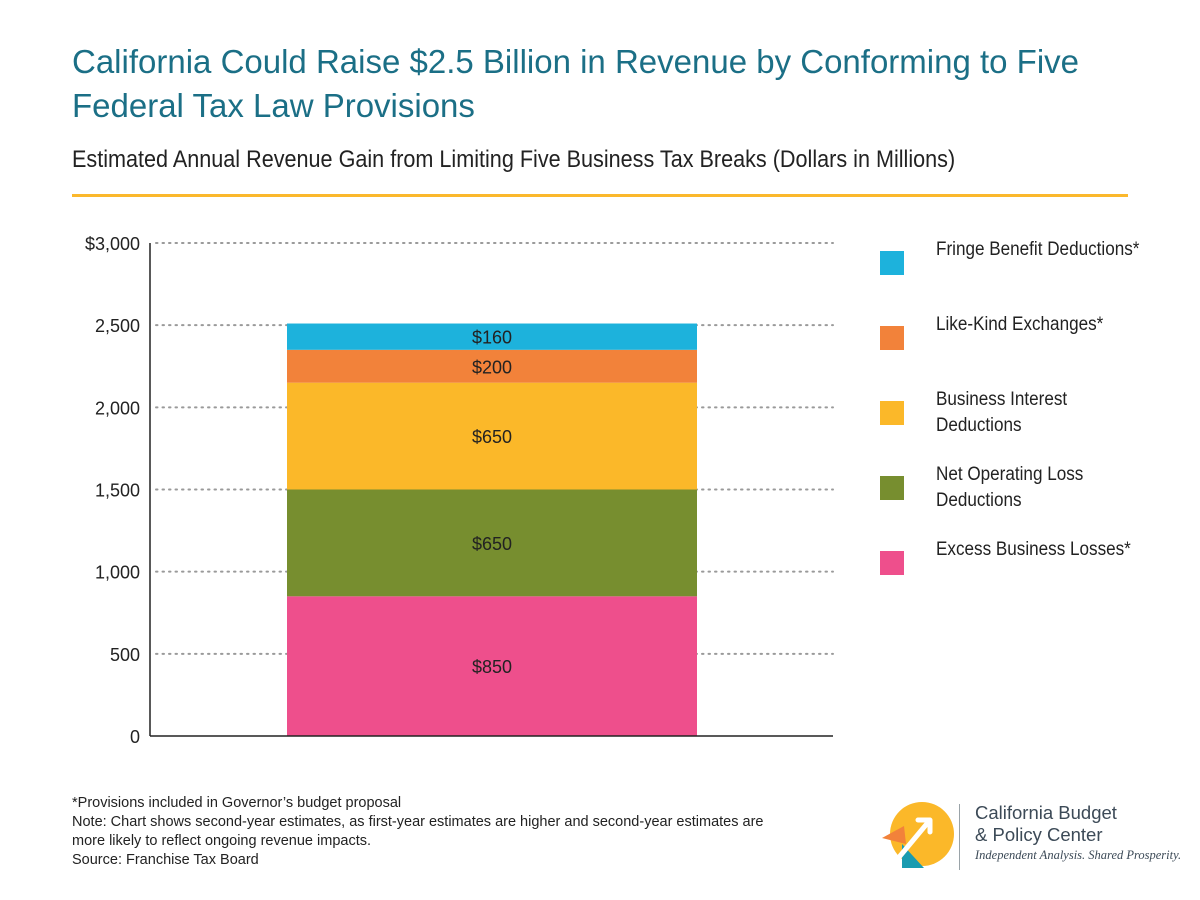  Describe the element at coordinates (1039, 834) in the screenshot. I see `logo-name-line2: & Policy Center` at that location.